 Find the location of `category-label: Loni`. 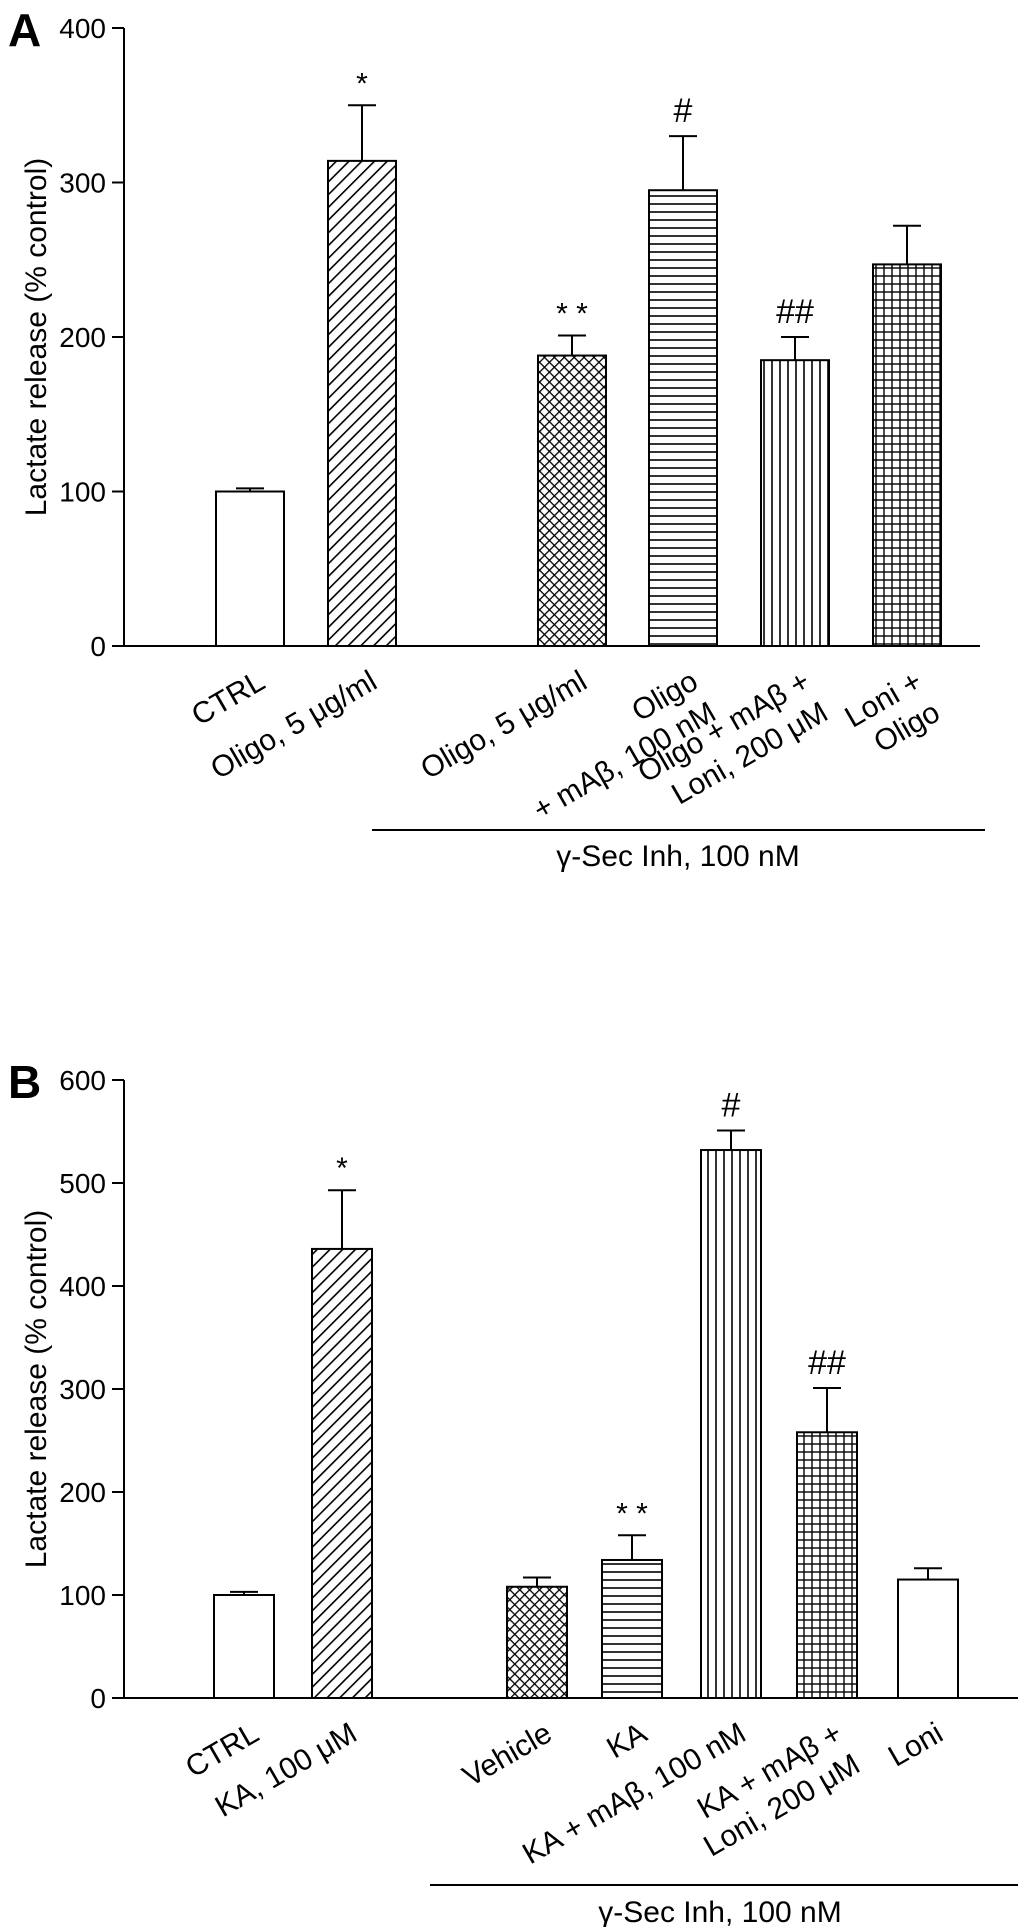

category-label: Loni is located at coordinates (916, 1745).